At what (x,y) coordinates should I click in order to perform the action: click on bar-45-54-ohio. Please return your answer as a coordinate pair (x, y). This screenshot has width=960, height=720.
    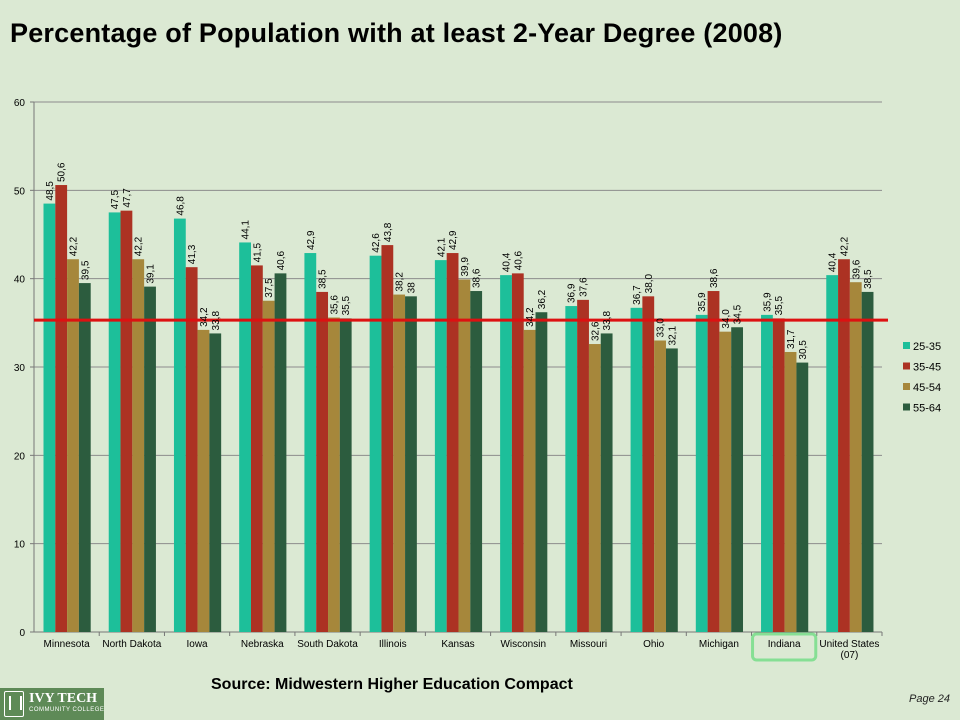
    Looking at the image, I should click on (660, 486).